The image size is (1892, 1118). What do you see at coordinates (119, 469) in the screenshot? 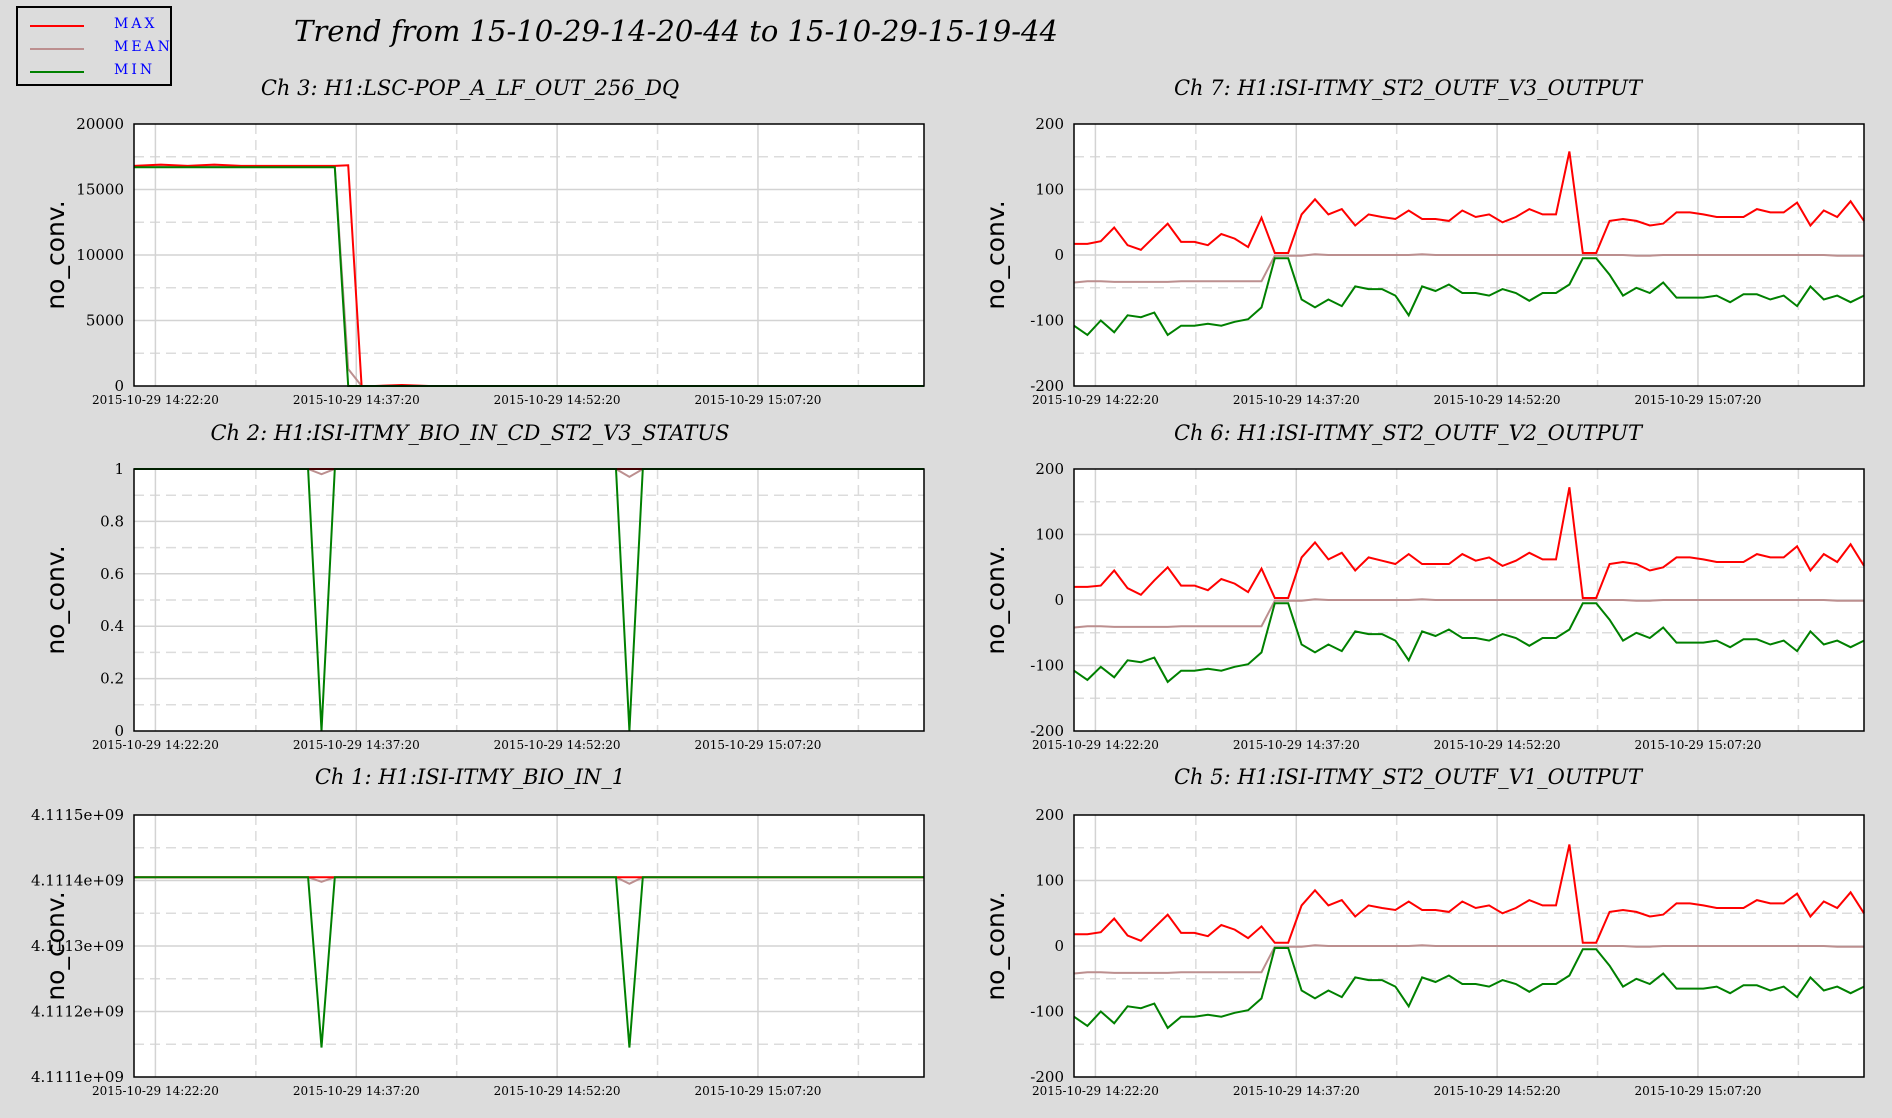
I see `y-tick-label: 1` at bounding box center [119, 469].